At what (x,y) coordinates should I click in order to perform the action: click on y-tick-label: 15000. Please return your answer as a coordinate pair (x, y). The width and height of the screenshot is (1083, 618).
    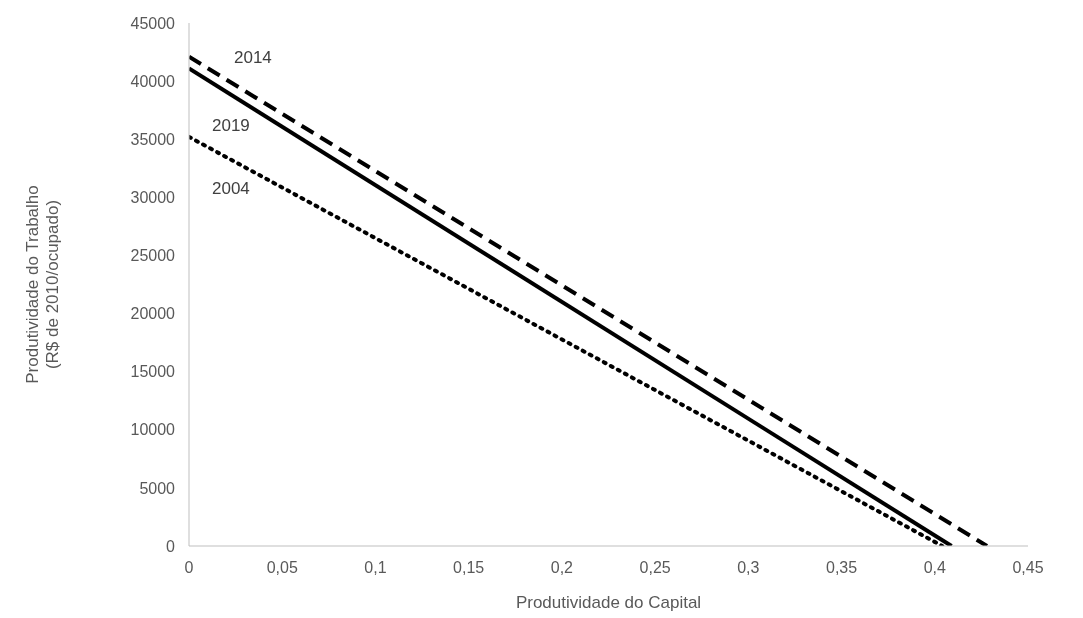
    Looking at the image, I should click on (153, 372).